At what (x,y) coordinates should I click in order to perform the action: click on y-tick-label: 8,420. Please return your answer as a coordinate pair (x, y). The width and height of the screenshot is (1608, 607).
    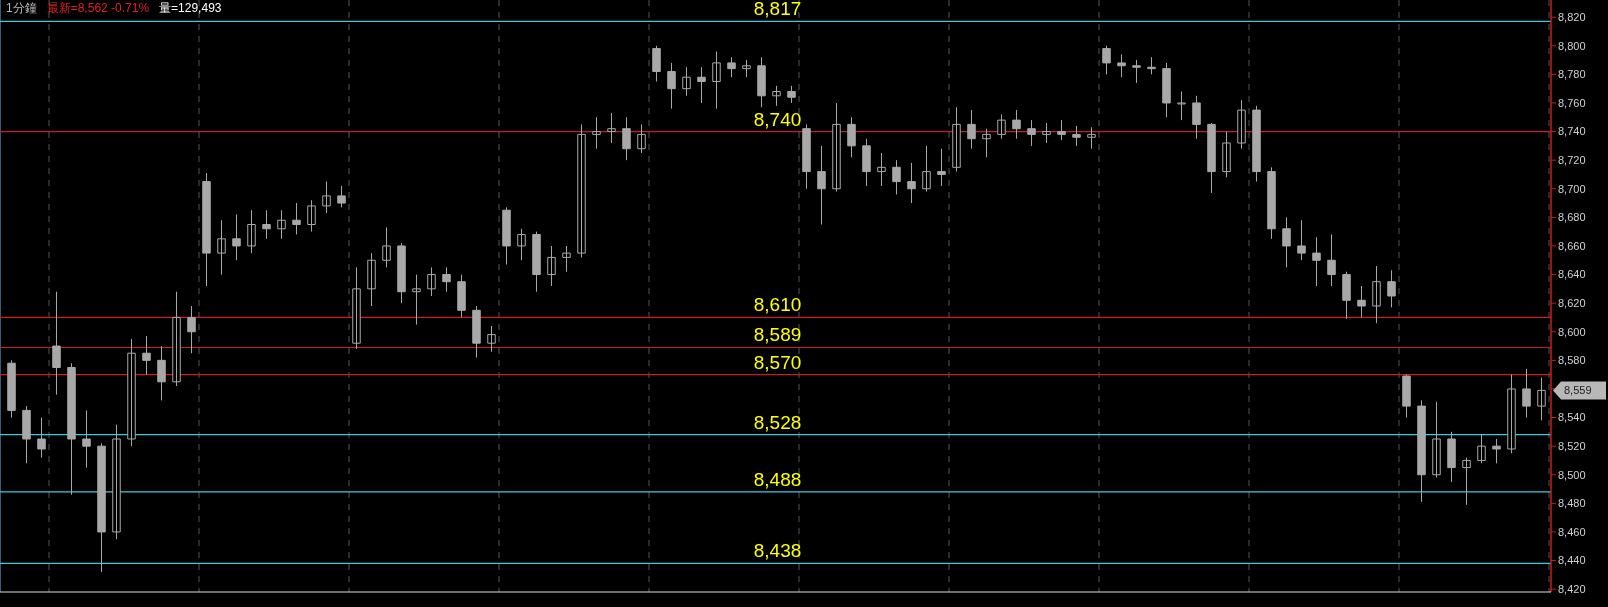
    Looking at the image, I should click on (1572, 588).